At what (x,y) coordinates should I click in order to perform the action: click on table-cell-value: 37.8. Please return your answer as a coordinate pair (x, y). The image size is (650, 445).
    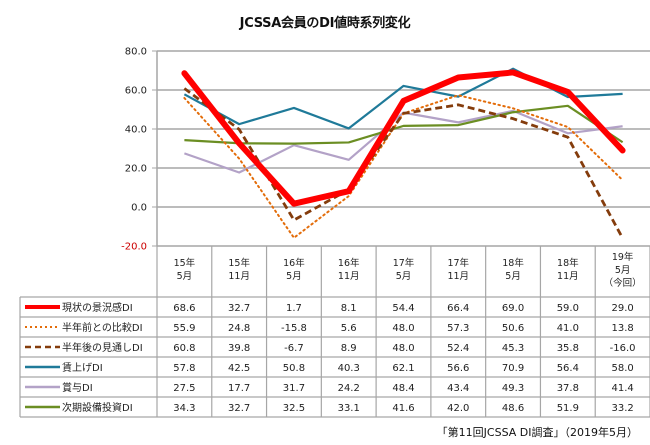
    Looking at the image, I should click on (568, 388).